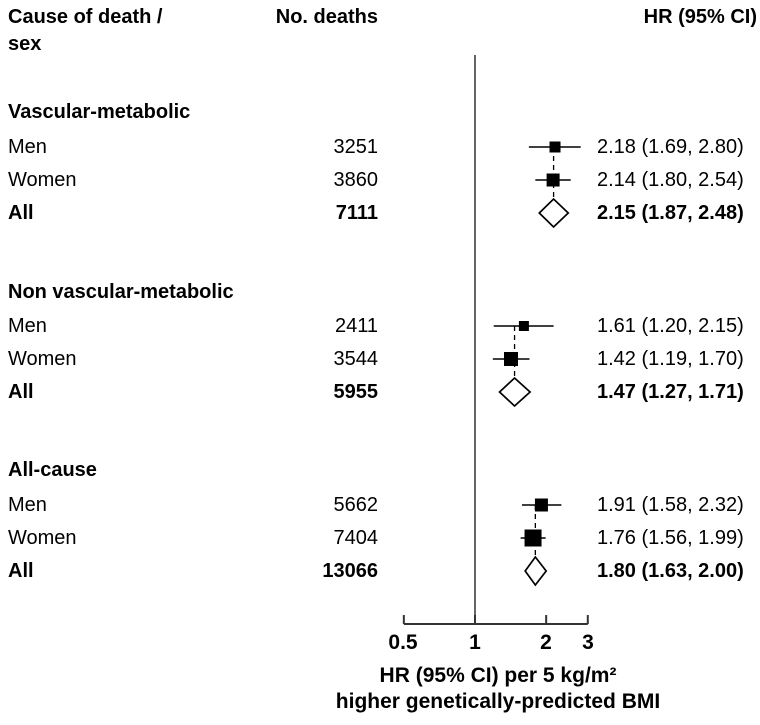 The image size is (760, 725). What do you see at coordinates (350, 571) in the screenshot?
I see `row-deaths: 13066` at bounding box center [350, 571].